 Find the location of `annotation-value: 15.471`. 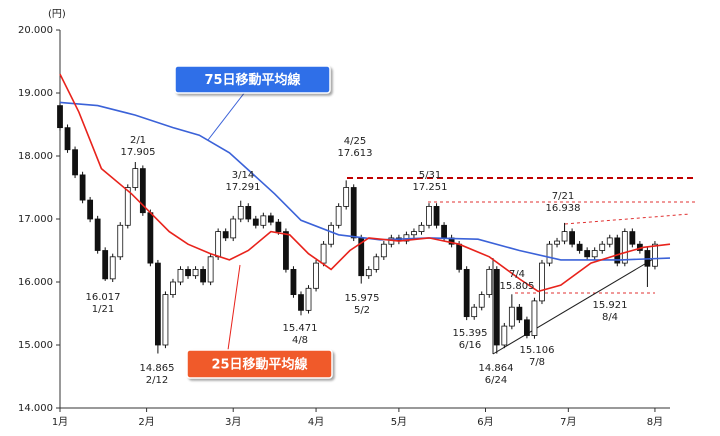

annotation-value: 15.471 is located at coordinates (300, 328).